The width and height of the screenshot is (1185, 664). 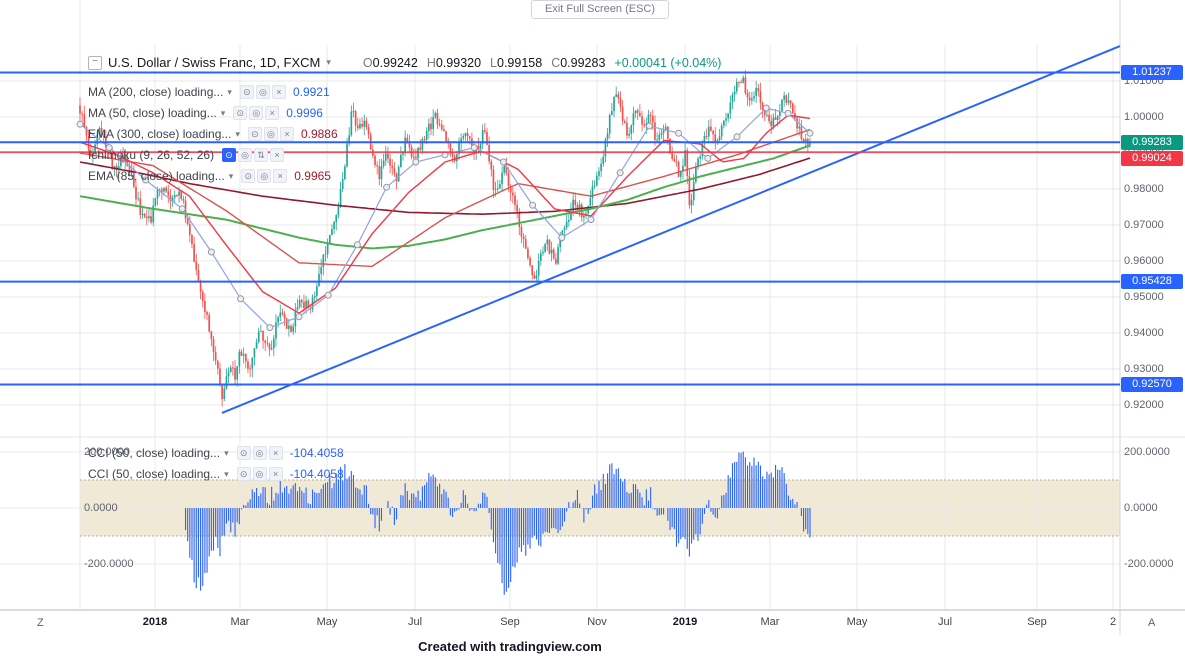 I want to click on low-value: 0.99158, so click(x=520, y=62).